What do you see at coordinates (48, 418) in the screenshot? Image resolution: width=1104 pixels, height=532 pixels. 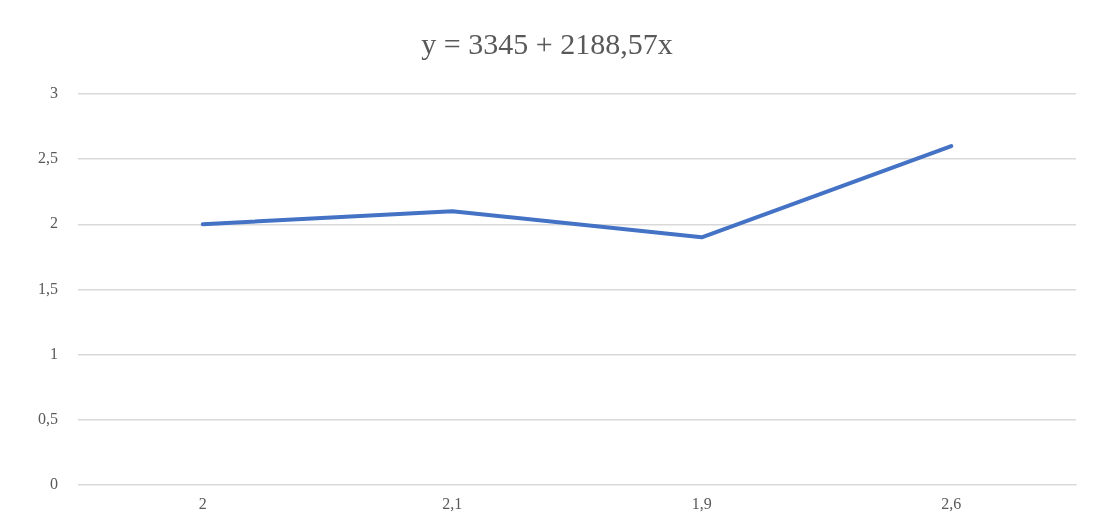 I see `y-tick-label: 0,5` at bounding box center [48, 418].